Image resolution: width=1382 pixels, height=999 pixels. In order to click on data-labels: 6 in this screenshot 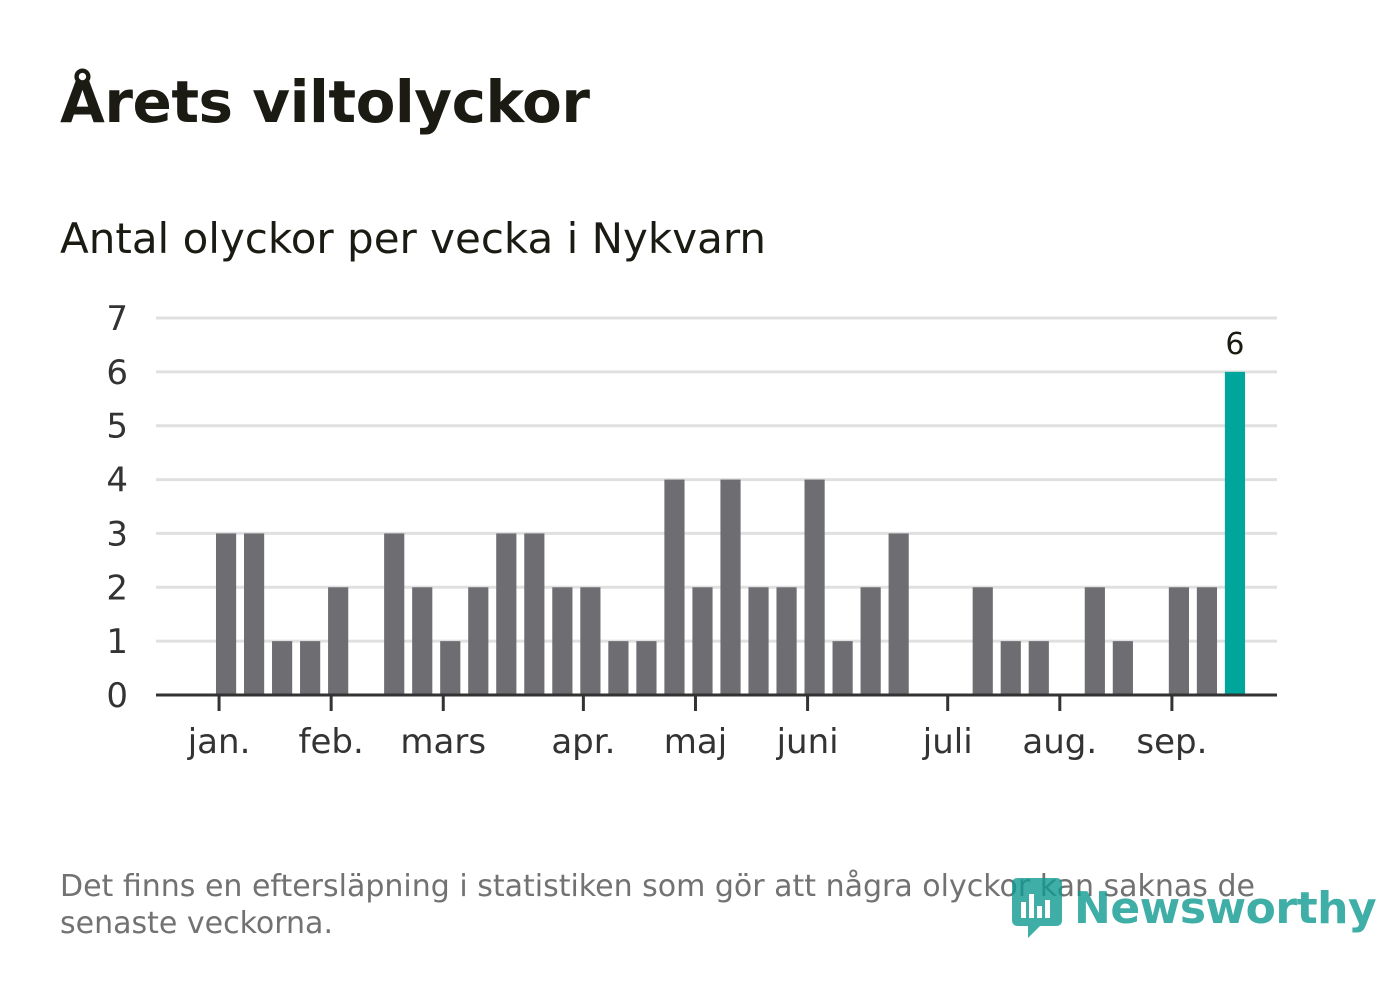, I will do `click(1234, 344)`.